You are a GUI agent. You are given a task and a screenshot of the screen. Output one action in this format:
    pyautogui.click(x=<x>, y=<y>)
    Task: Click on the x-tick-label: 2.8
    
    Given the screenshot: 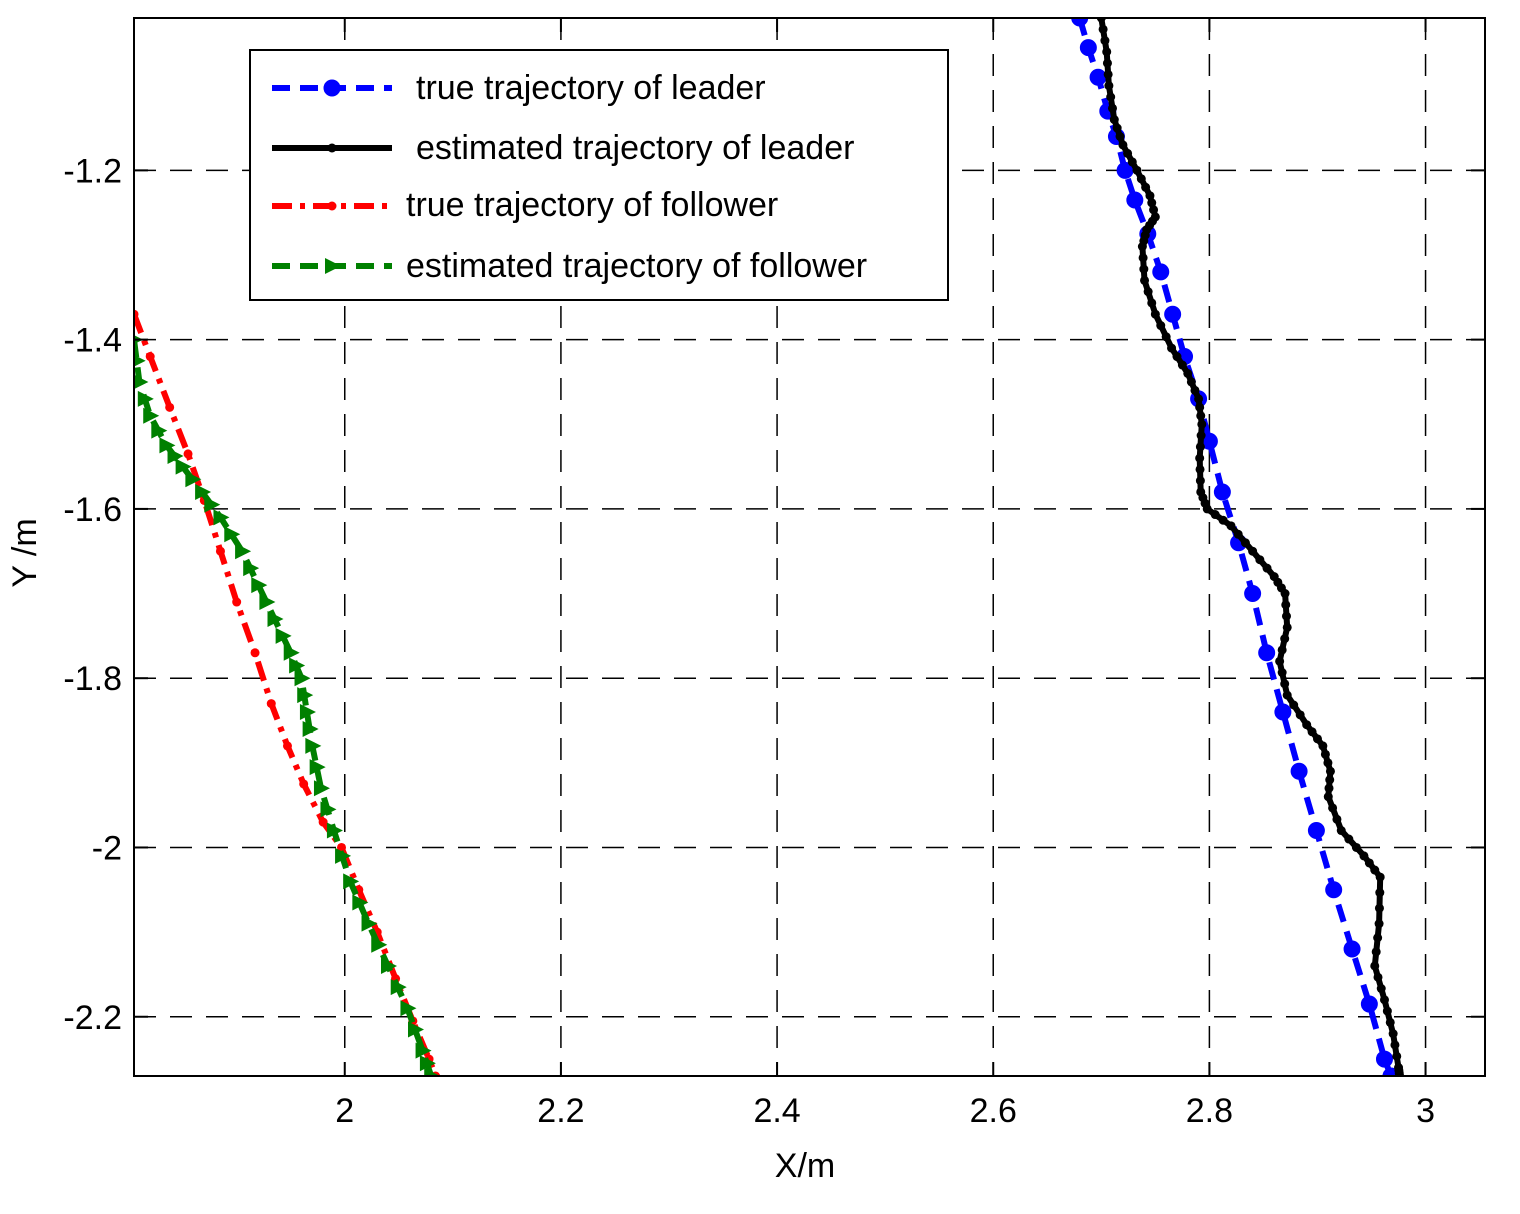 What is the action you would take?
    pyautogui.click(x=1209, y=1111)
    